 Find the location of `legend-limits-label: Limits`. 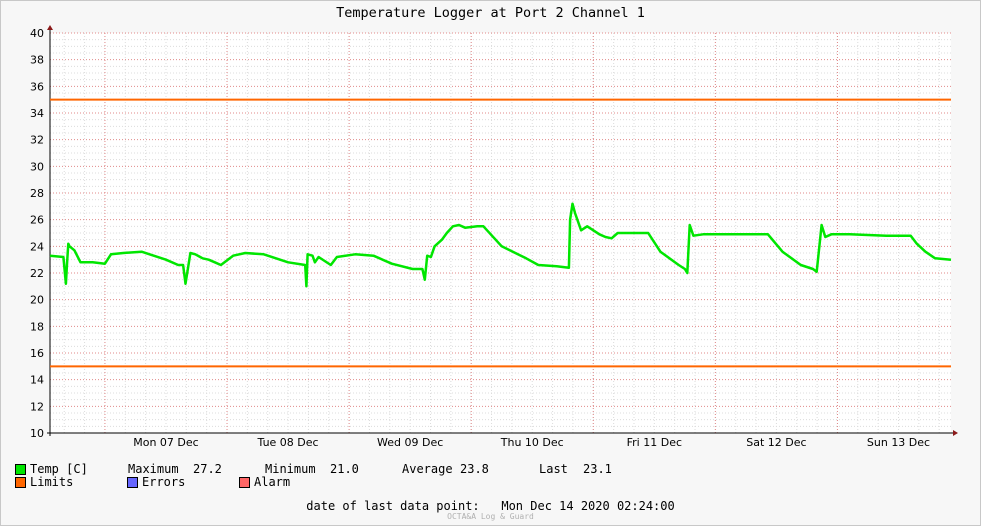

legend-limits-label: Limits is located at coordinates (52, 482).